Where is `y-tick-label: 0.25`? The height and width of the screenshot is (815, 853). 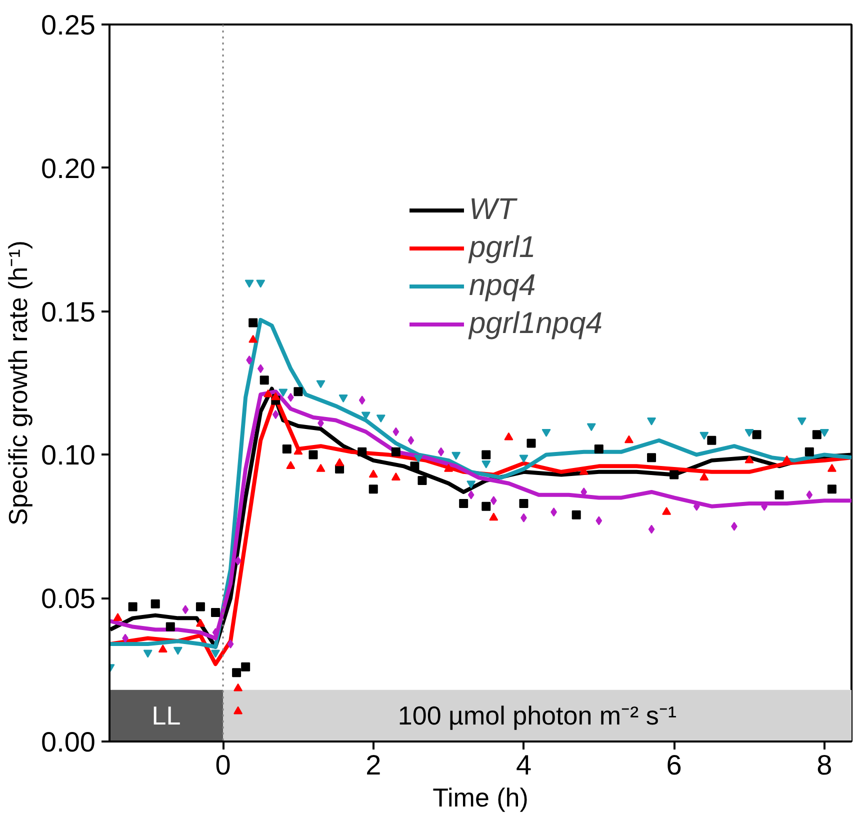
y-tick-label: 0.25 is located at coordinates (68, 25).